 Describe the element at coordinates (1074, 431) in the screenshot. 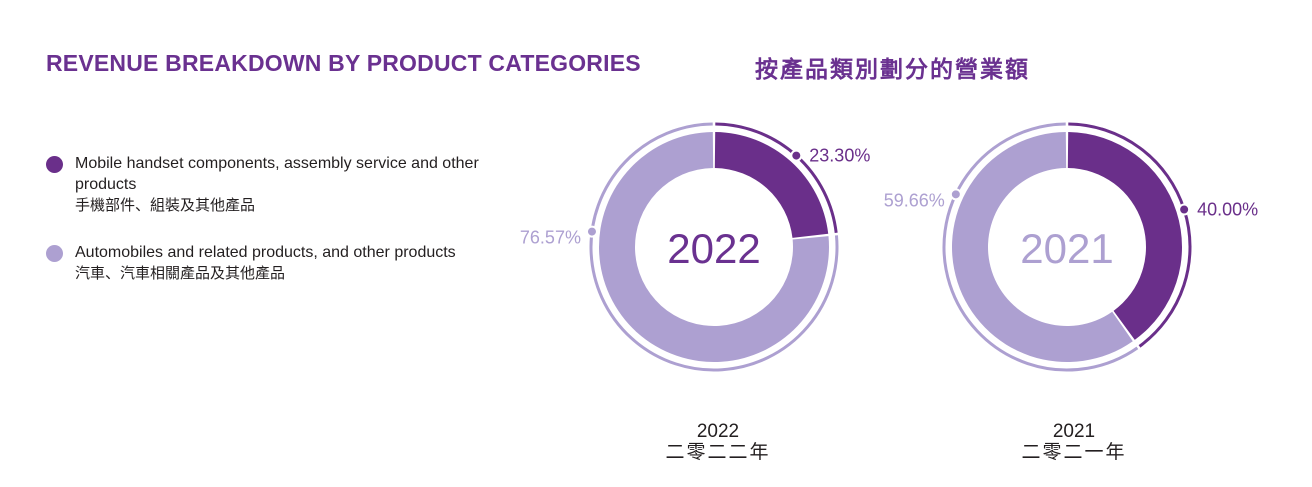

I see `caption-2021-year: 2021` at that location.